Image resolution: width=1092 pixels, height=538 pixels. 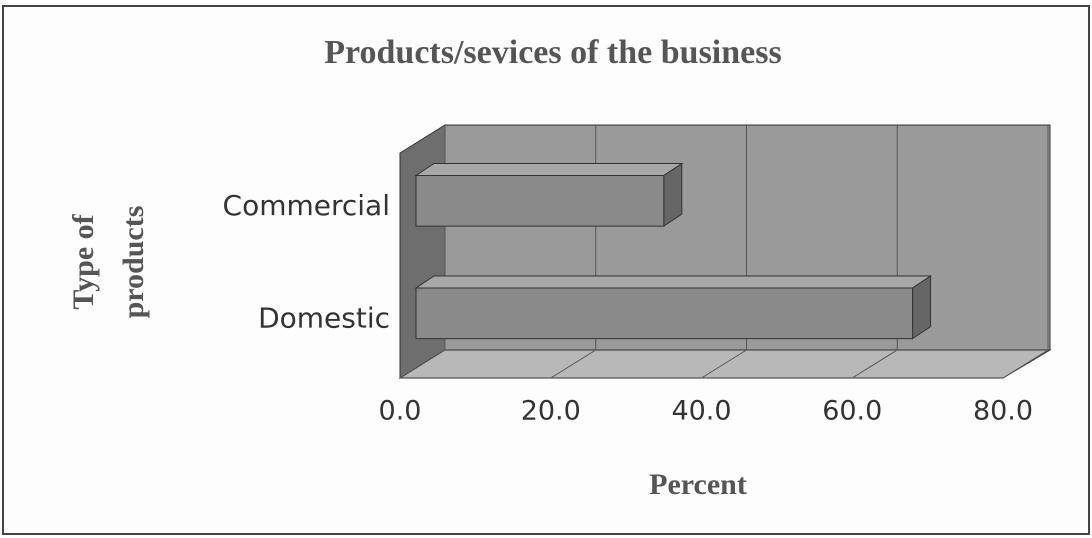 I want to click on side-wall, so click(x=422, y=251).